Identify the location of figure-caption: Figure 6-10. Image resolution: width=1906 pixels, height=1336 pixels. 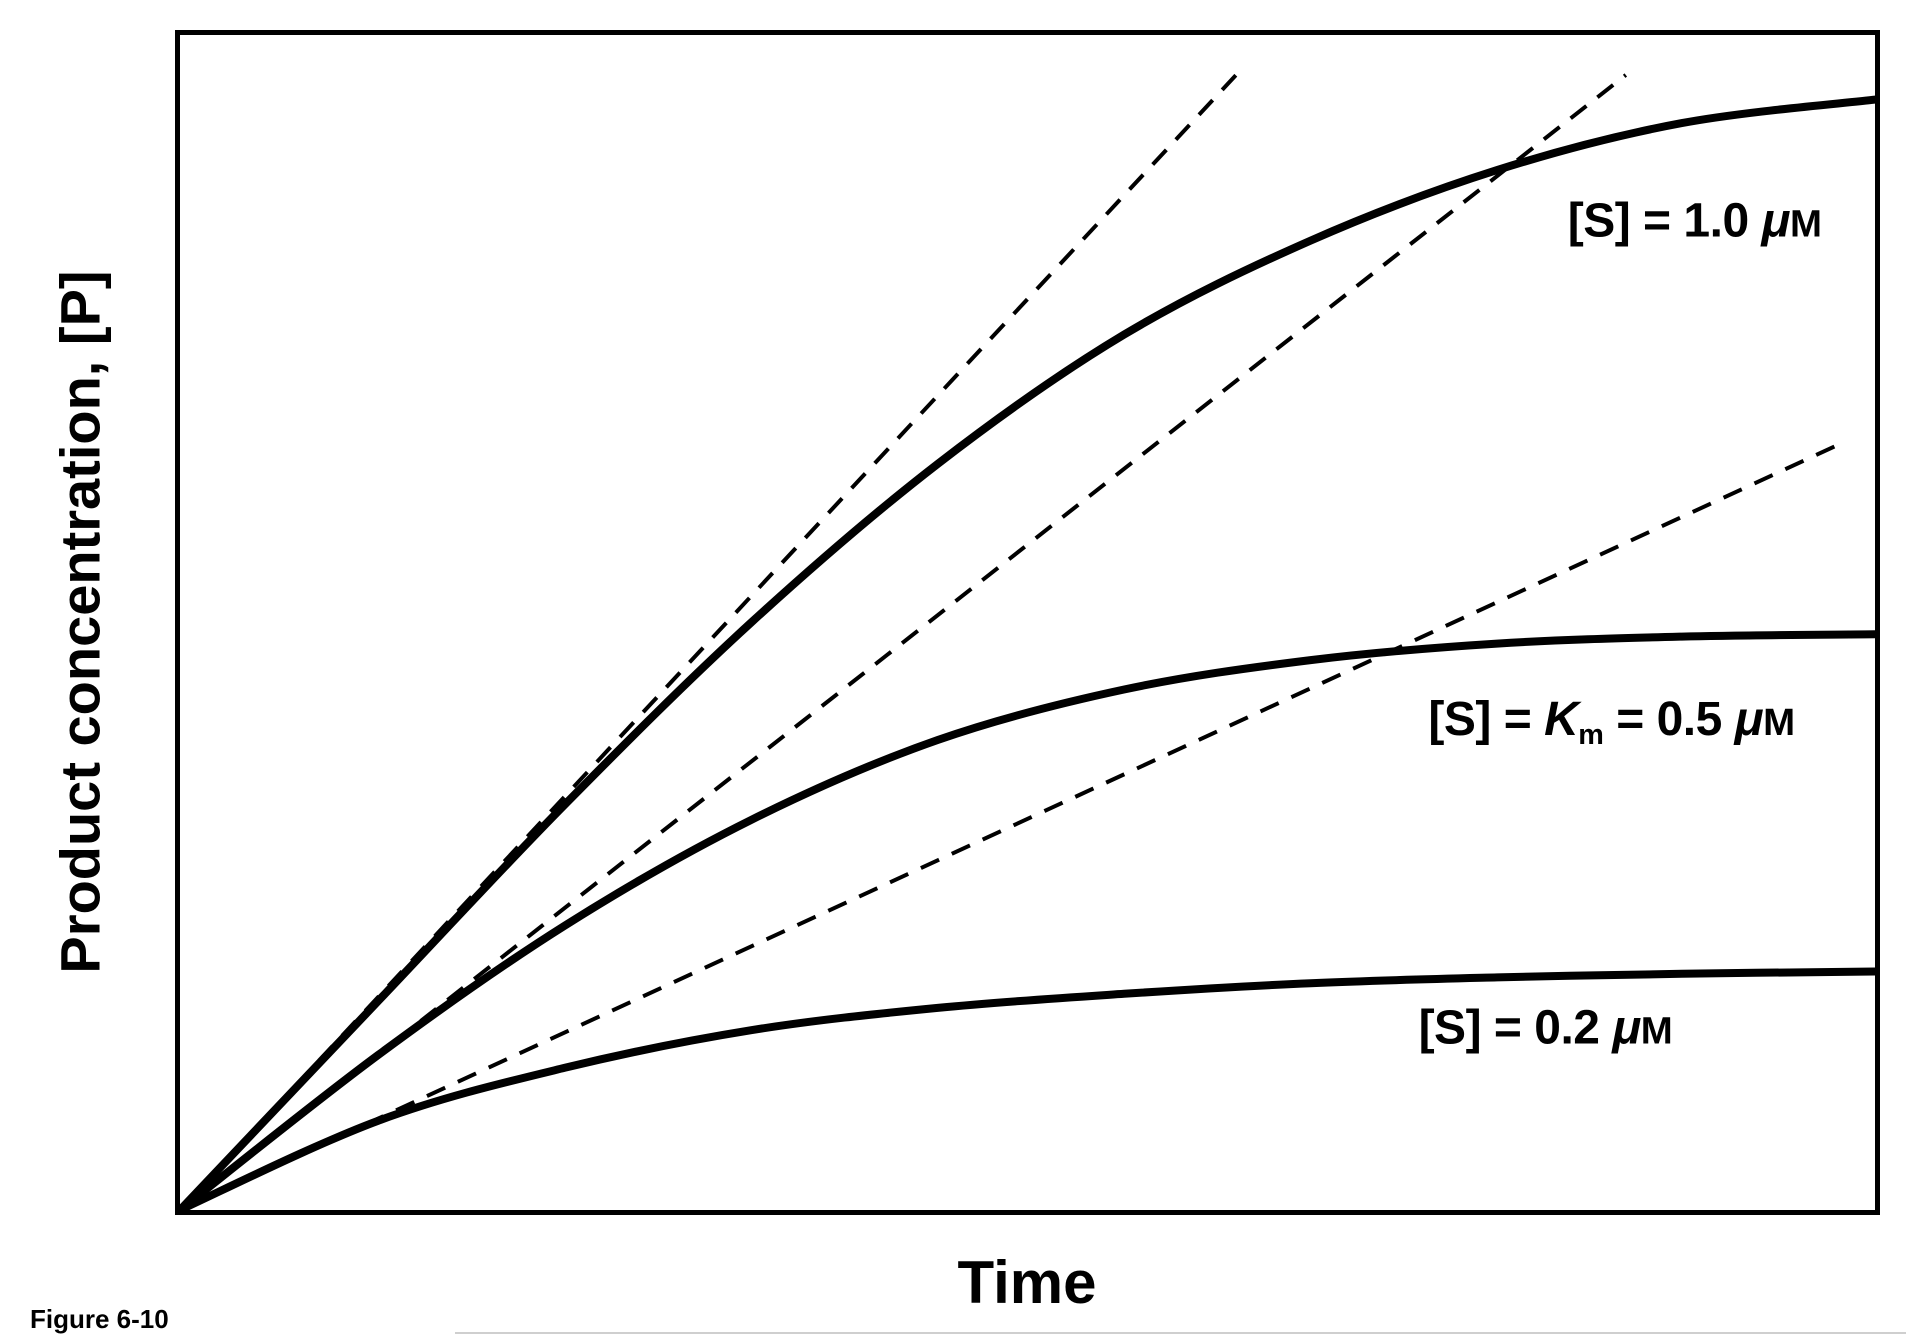
(99, 1319).